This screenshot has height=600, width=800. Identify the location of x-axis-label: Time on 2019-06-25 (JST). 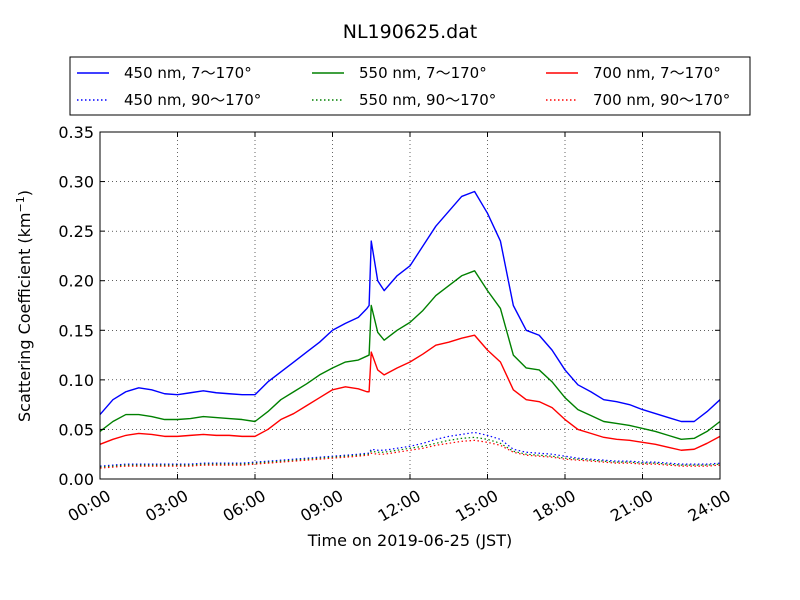
(409, 540).